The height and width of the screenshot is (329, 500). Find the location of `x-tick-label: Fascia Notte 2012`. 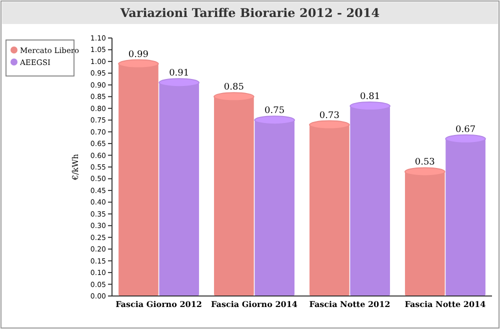

x-tick-label: Fascia Notte 2012 is located at coordinates (349, 304).